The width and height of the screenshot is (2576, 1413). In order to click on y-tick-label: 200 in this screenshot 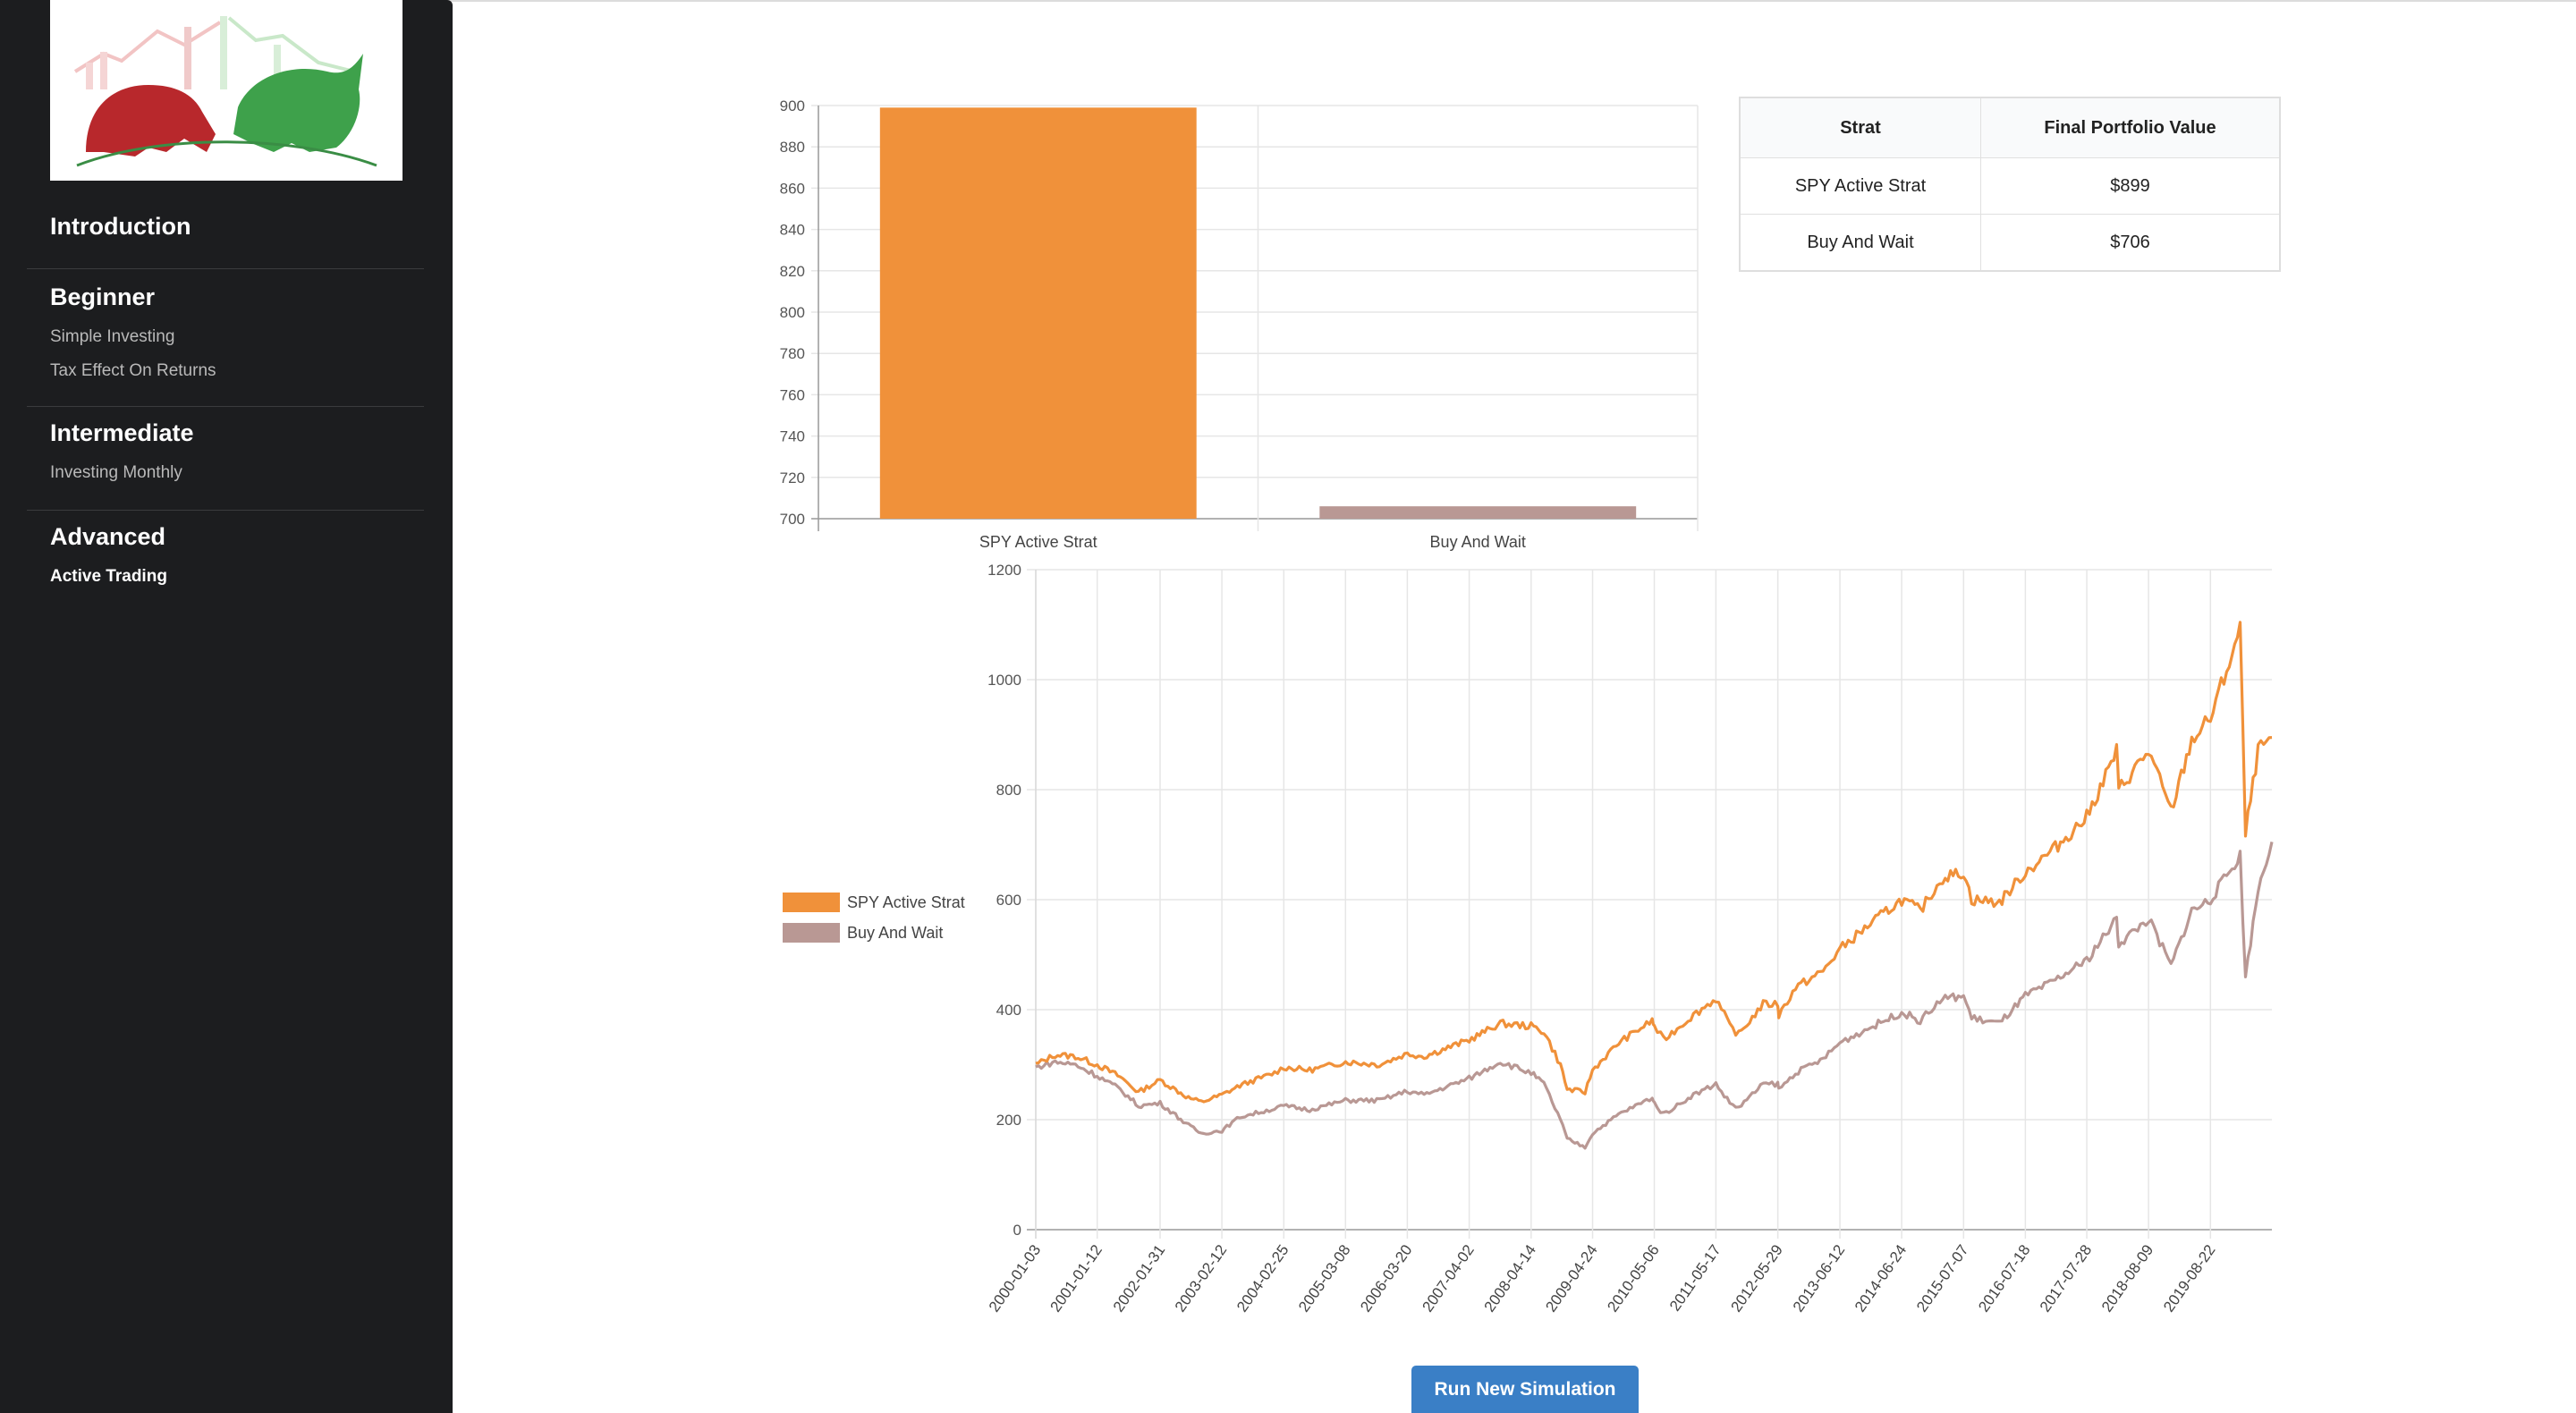, I will do `click(1008, 1120)`.